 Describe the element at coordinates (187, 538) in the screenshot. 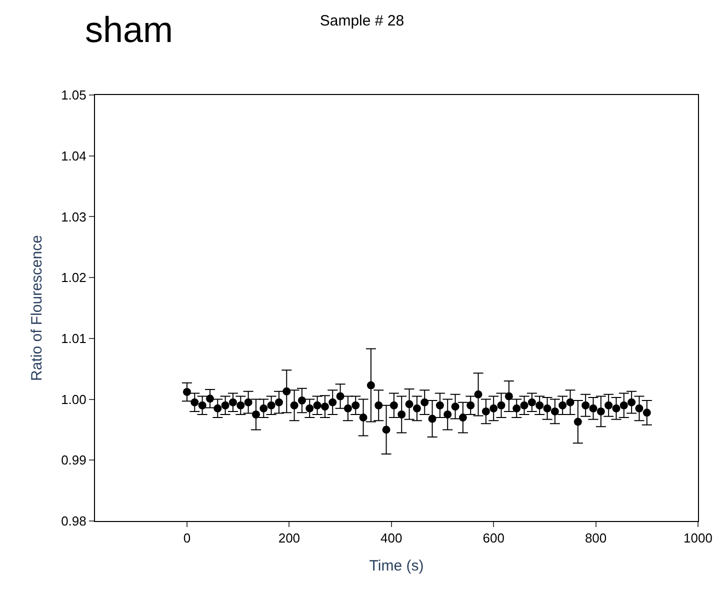

I see `x-tick-label: 0` at that location.